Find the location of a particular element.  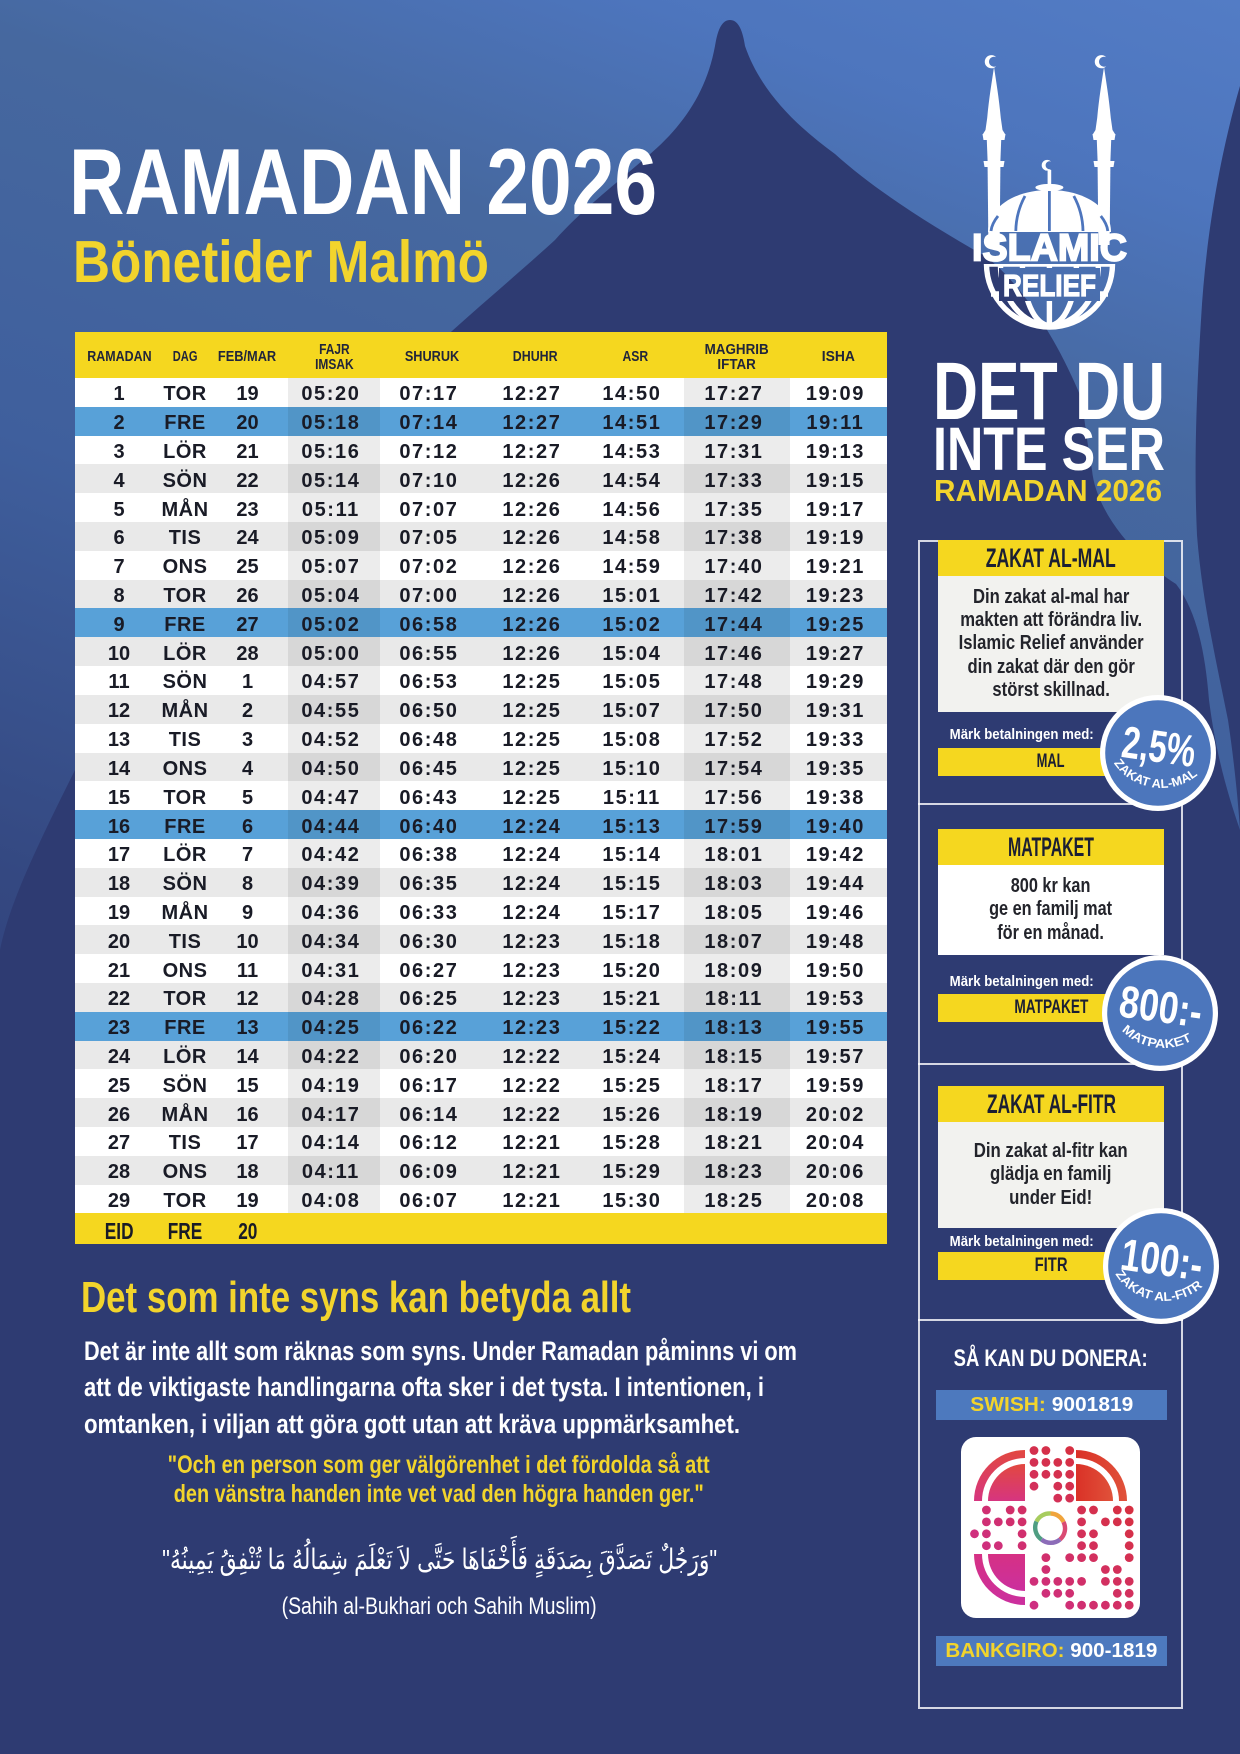

svg-text: 800:- is located at coordinates (1160, 1006).